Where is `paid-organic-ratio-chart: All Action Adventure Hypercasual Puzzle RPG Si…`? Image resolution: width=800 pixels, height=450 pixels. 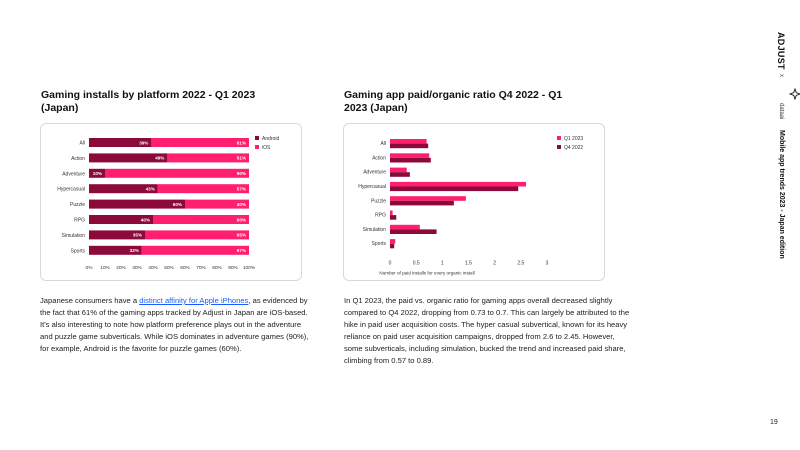 paid-organic-ratio-chart: All Action Adventure Hypercasual Puzzle RPG Si… is located at coordinates (474, 202).